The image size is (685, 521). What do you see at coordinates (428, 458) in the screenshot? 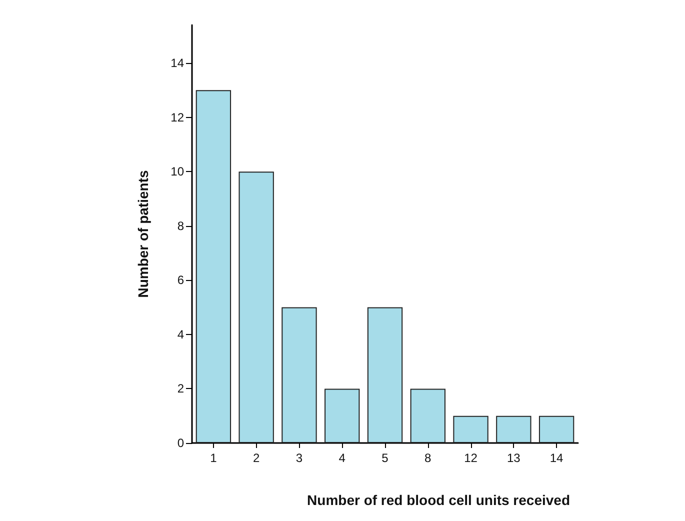
I see `x-tick-label: 8` at bounding box center [428, 458].